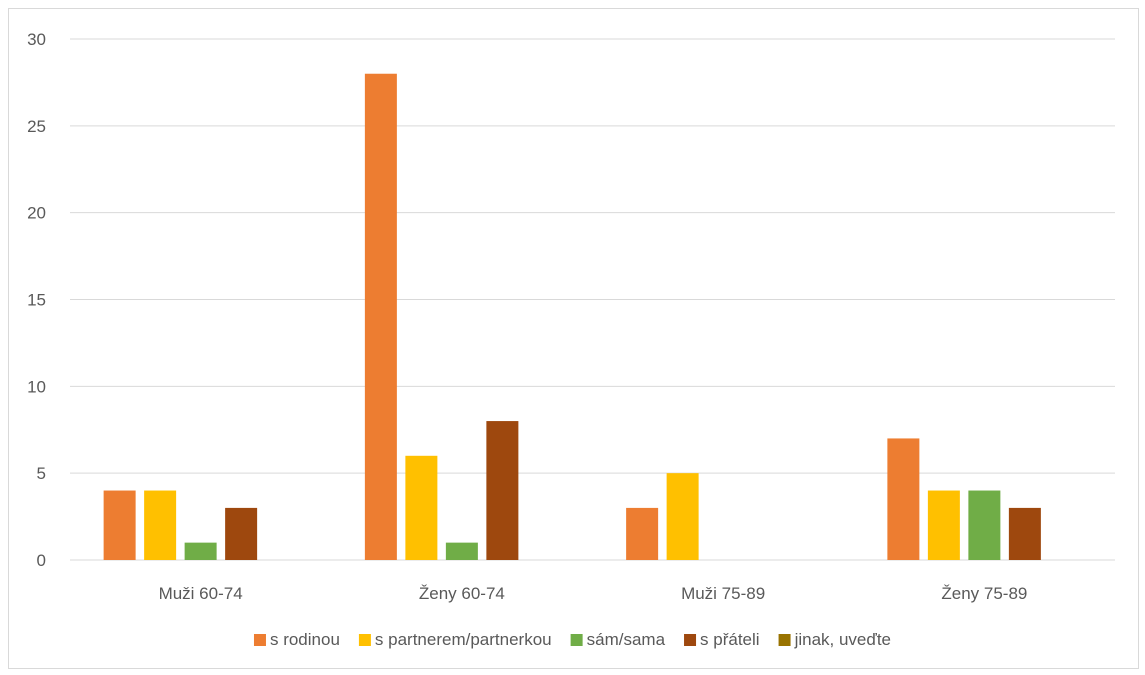 The image size is (1145, 675). I want to click on y-tick-label: 25, so click(36, 126).